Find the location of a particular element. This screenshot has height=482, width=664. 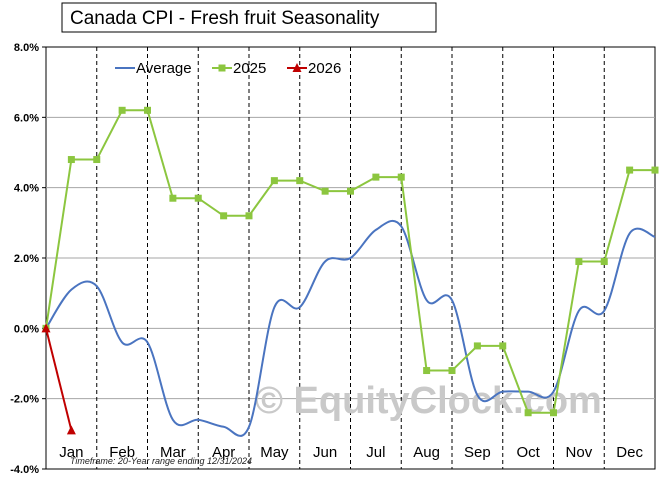

y-tick-label: 6.0% is located at coordinates (26, 118).